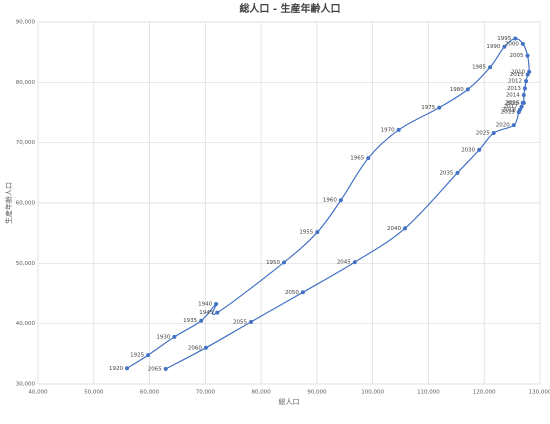  I want to click on point-label: 2016, so click(512, 103).